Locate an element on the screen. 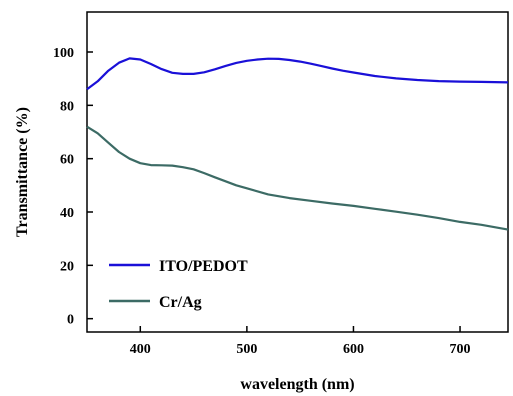 The image size is (513, 396). x-tick-label: 600 is located at coordinates (353, 349).